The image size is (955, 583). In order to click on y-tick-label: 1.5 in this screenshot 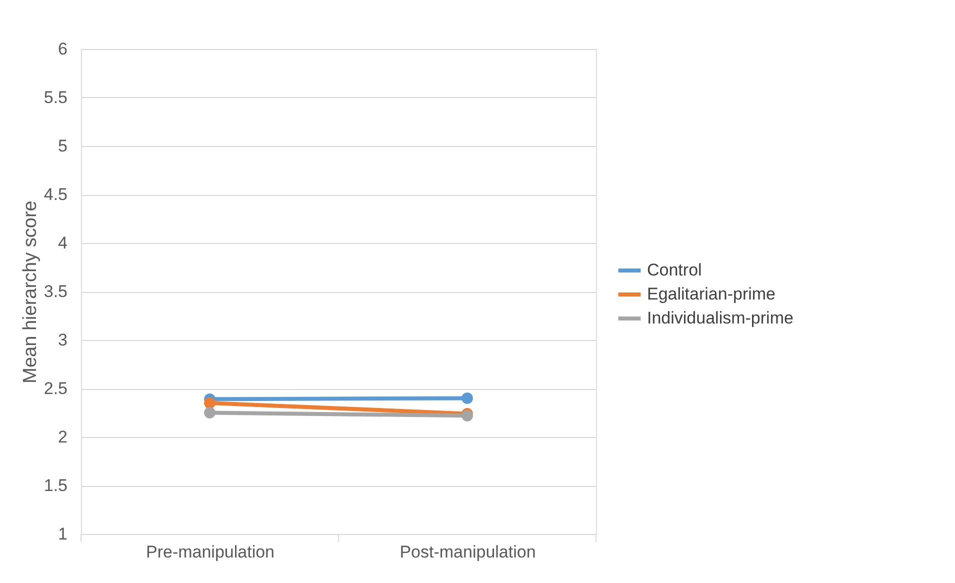, I will do `click(56, 485)`.